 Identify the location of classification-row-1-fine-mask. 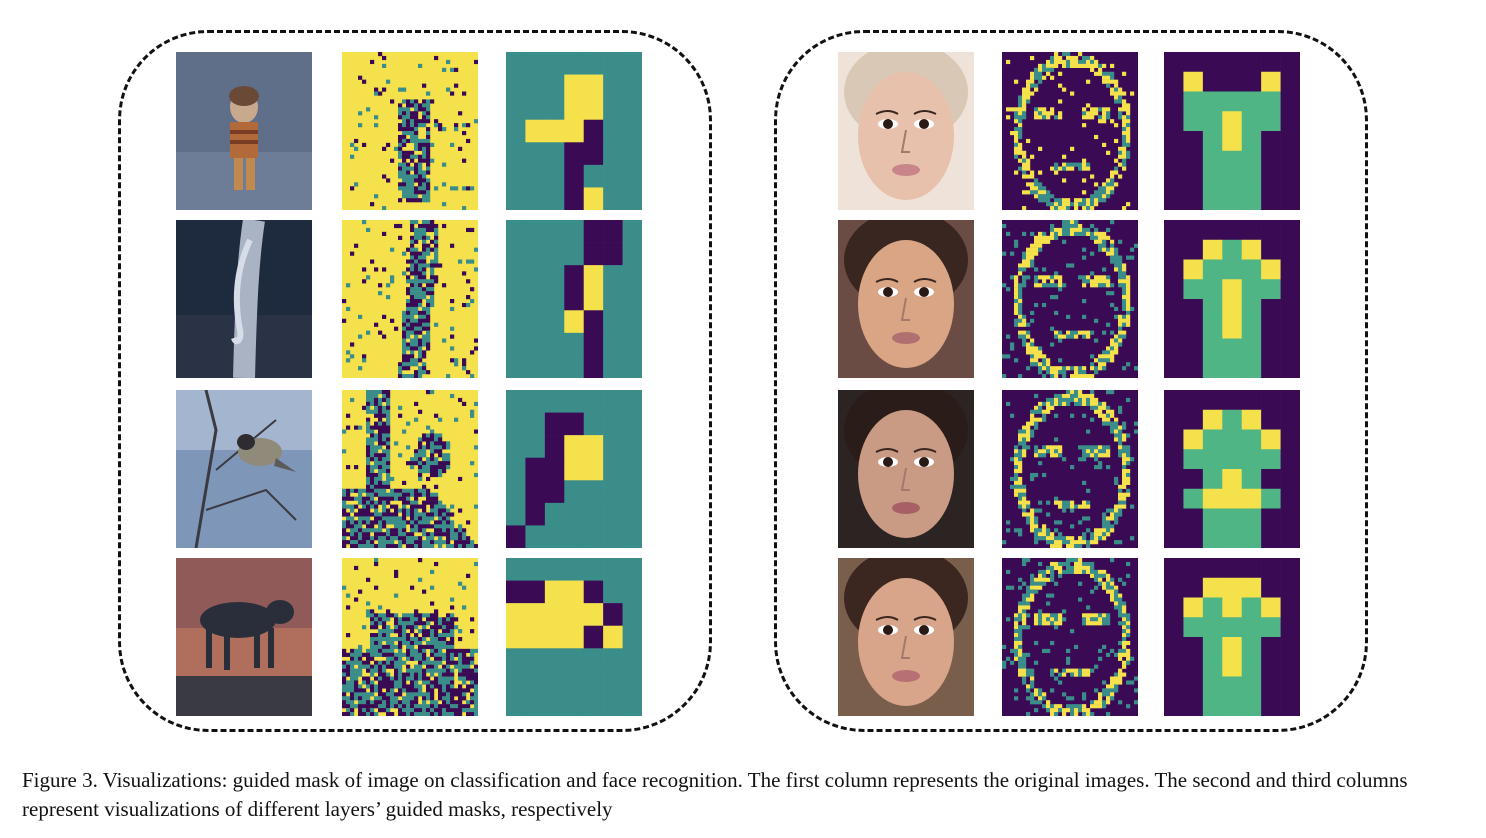
(410, 131).